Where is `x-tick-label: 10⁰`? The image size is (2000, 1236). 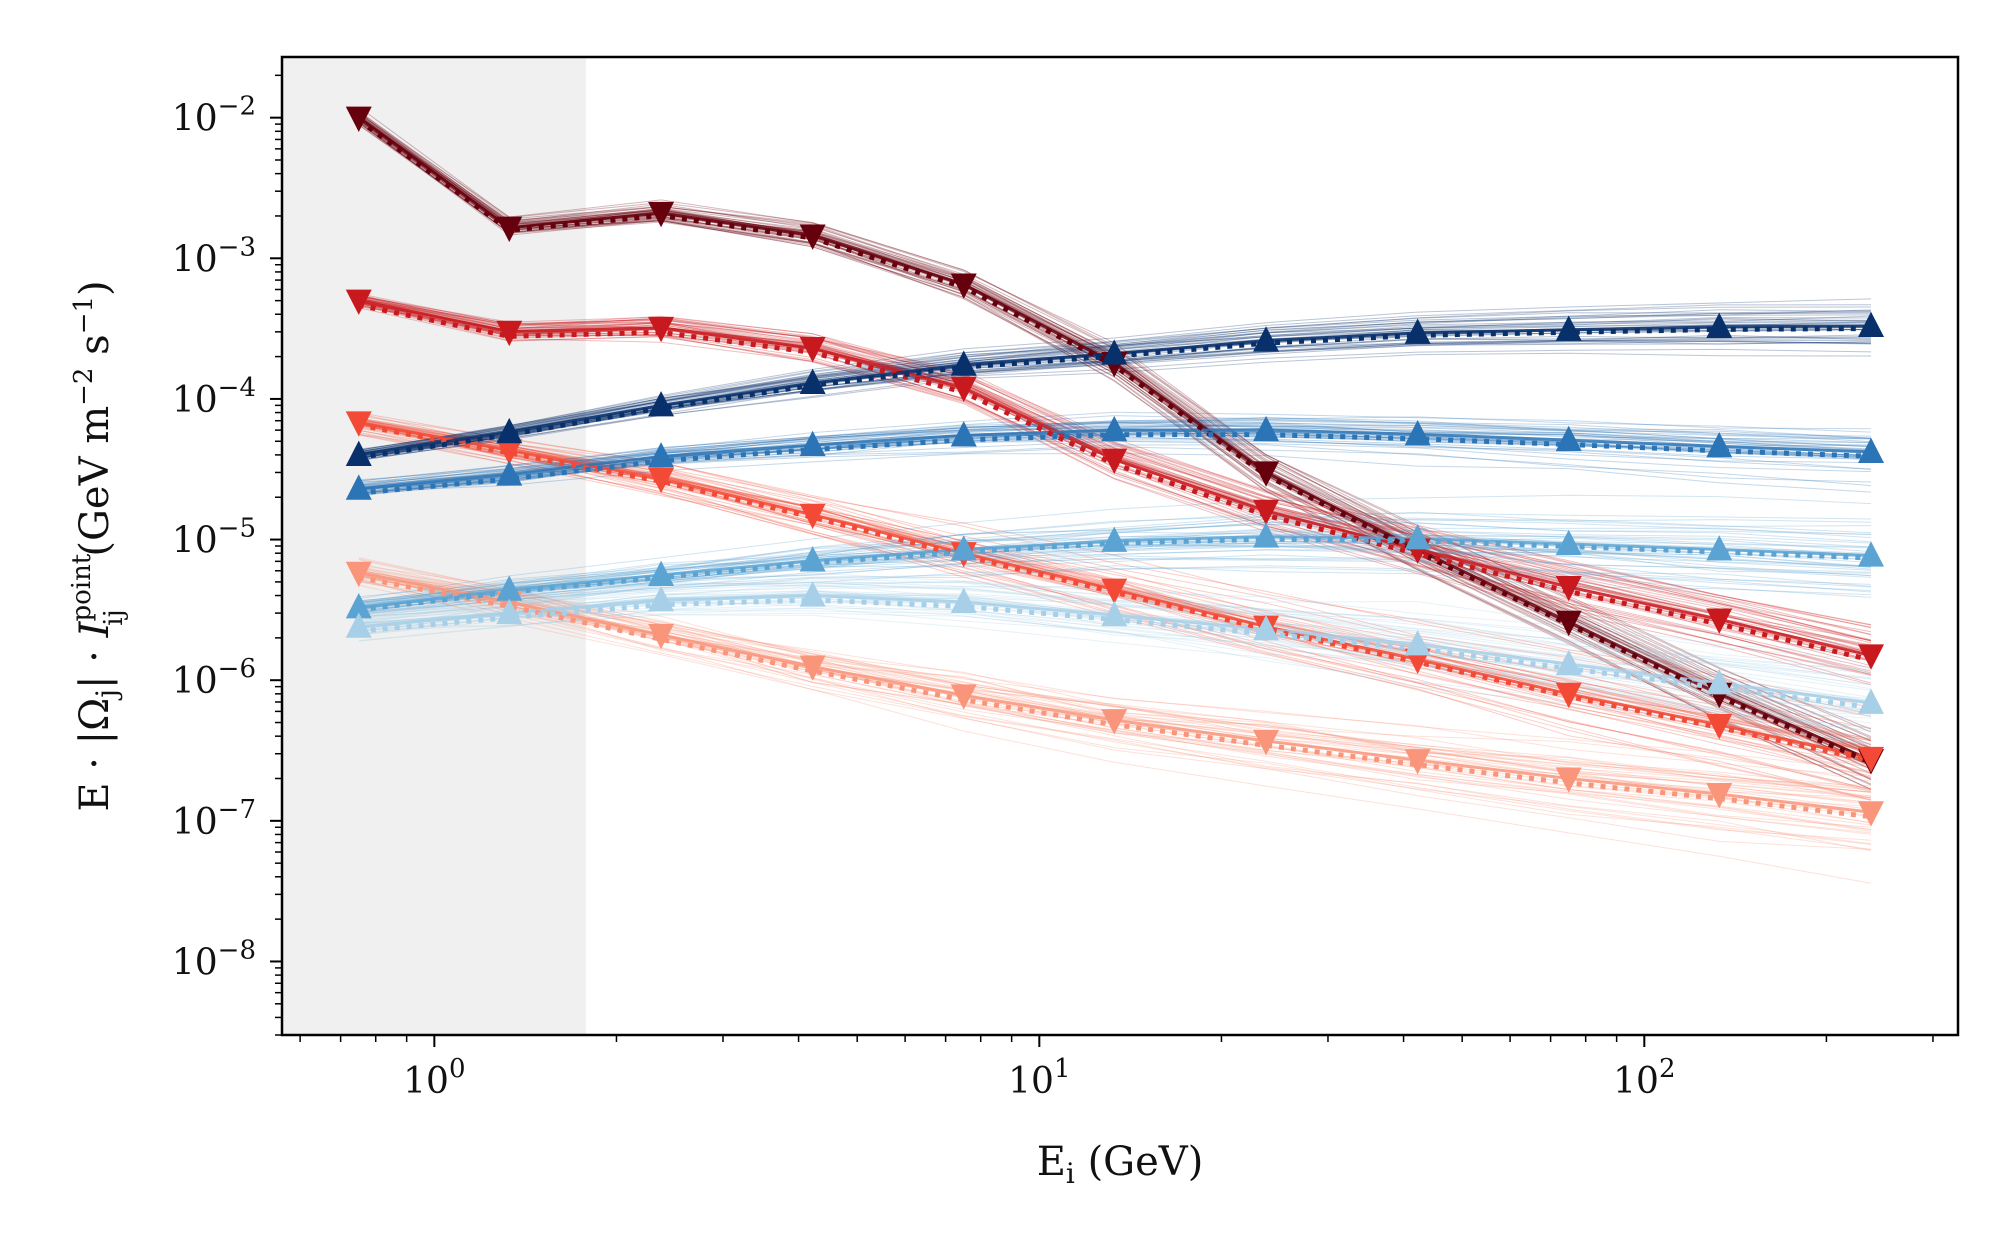 x-tick-label: 10⁰ is located at coordinates (434, 1078).